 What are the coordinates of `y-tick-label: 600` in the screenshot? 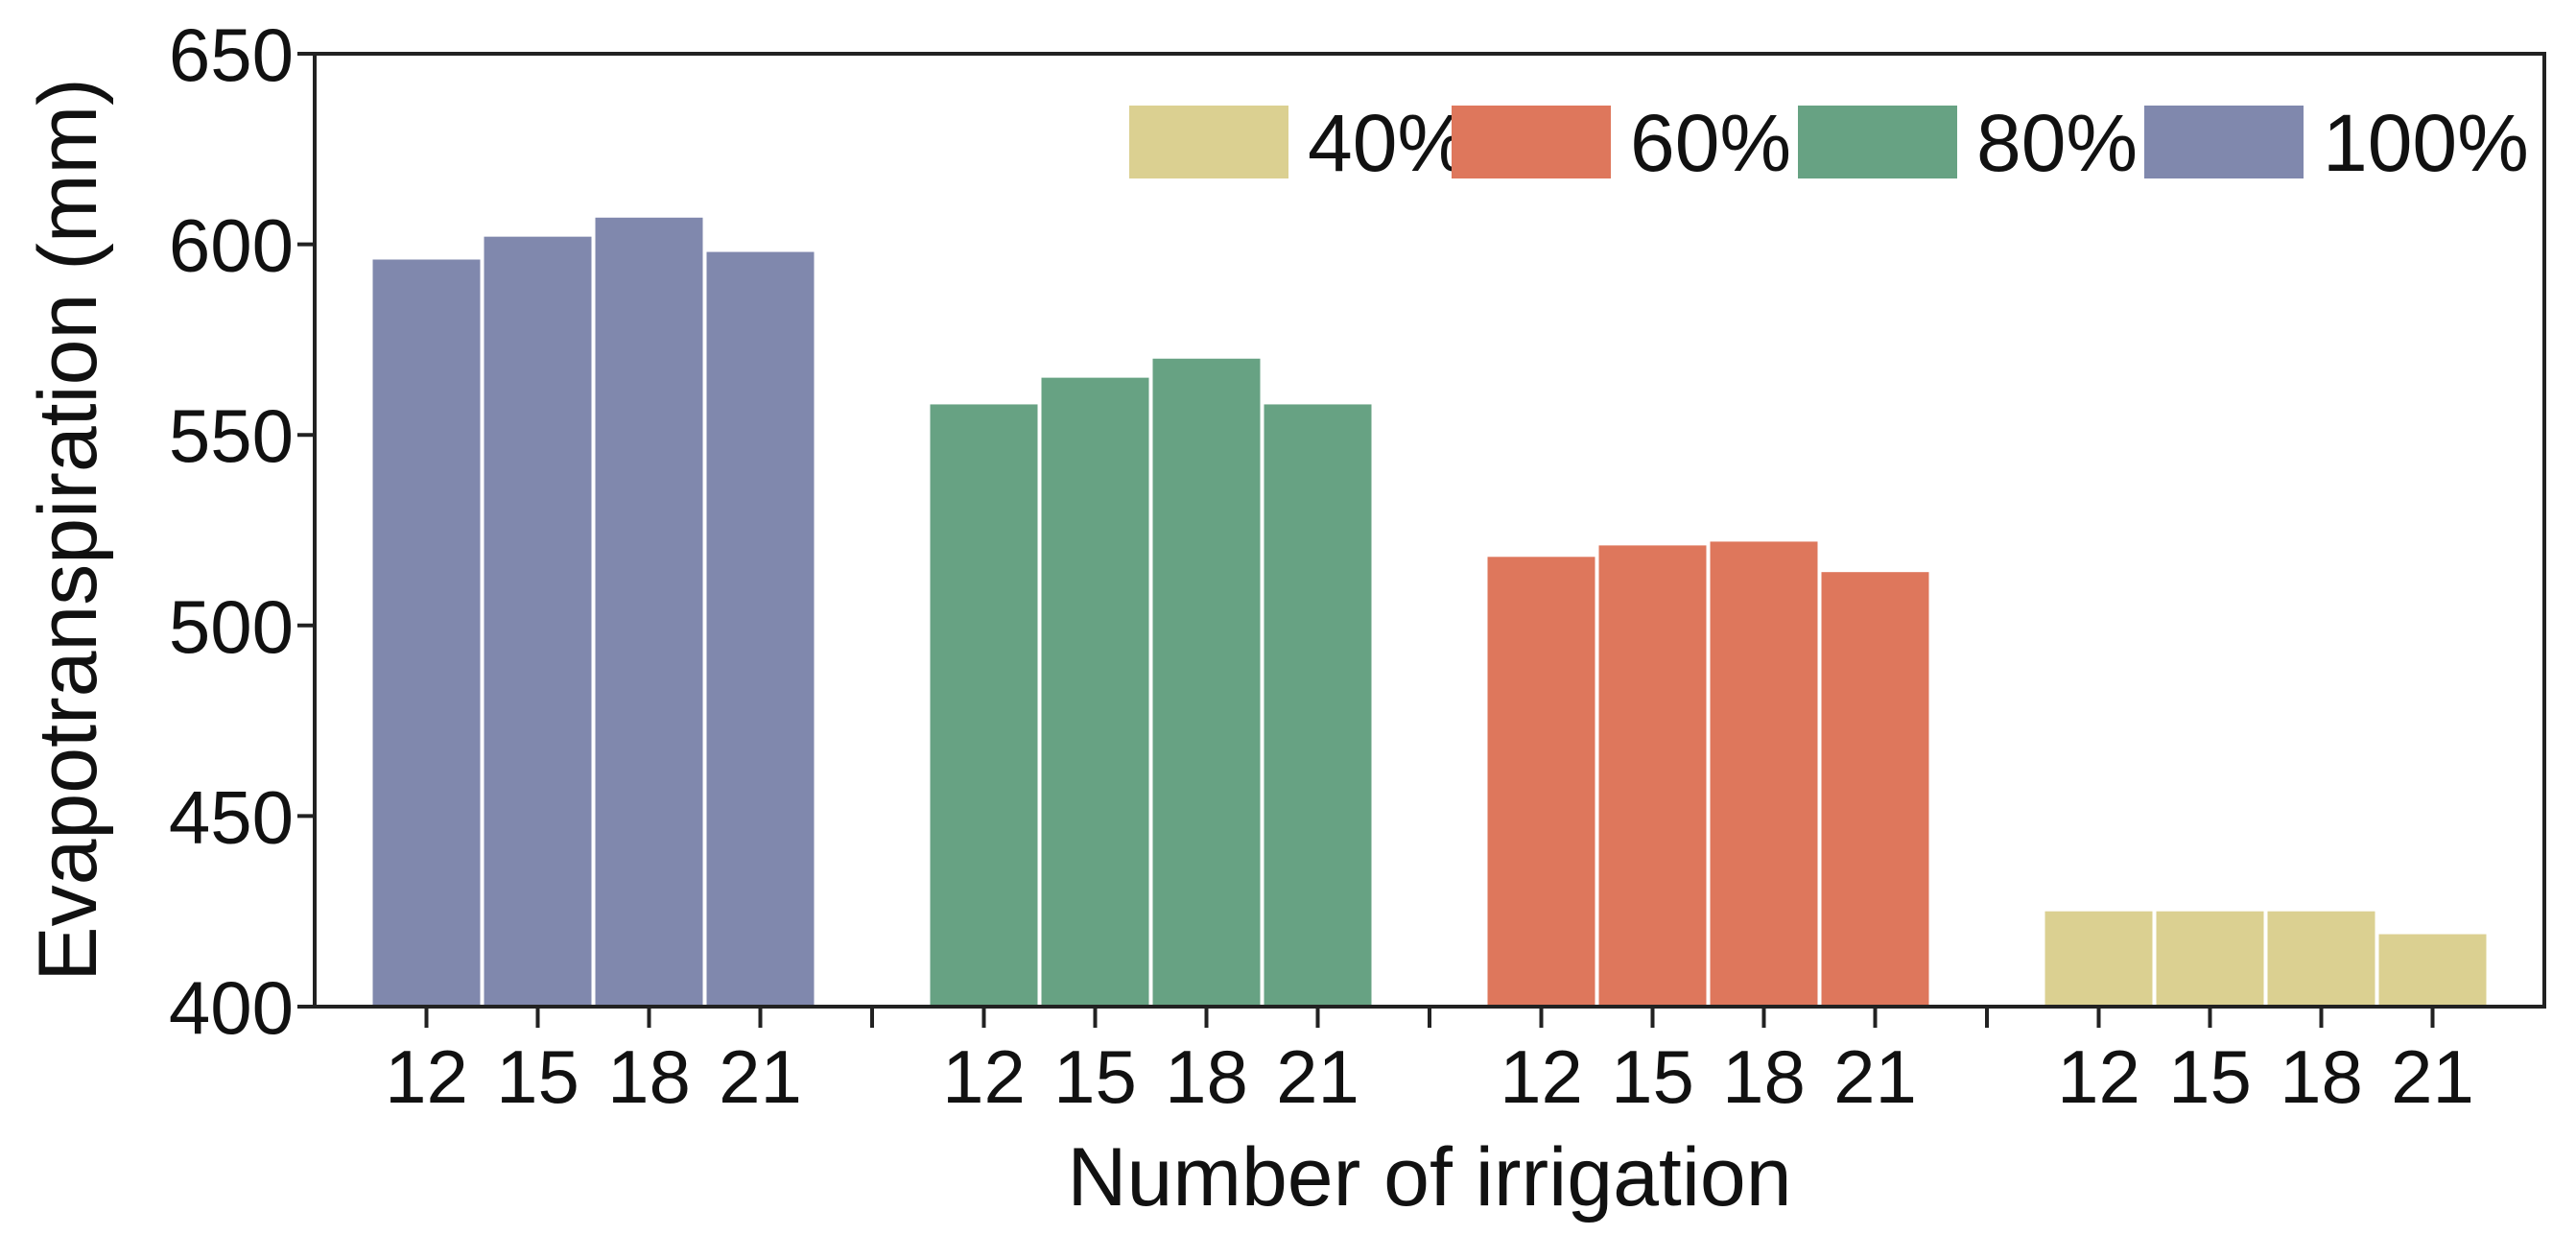 It's located at (232, 245).